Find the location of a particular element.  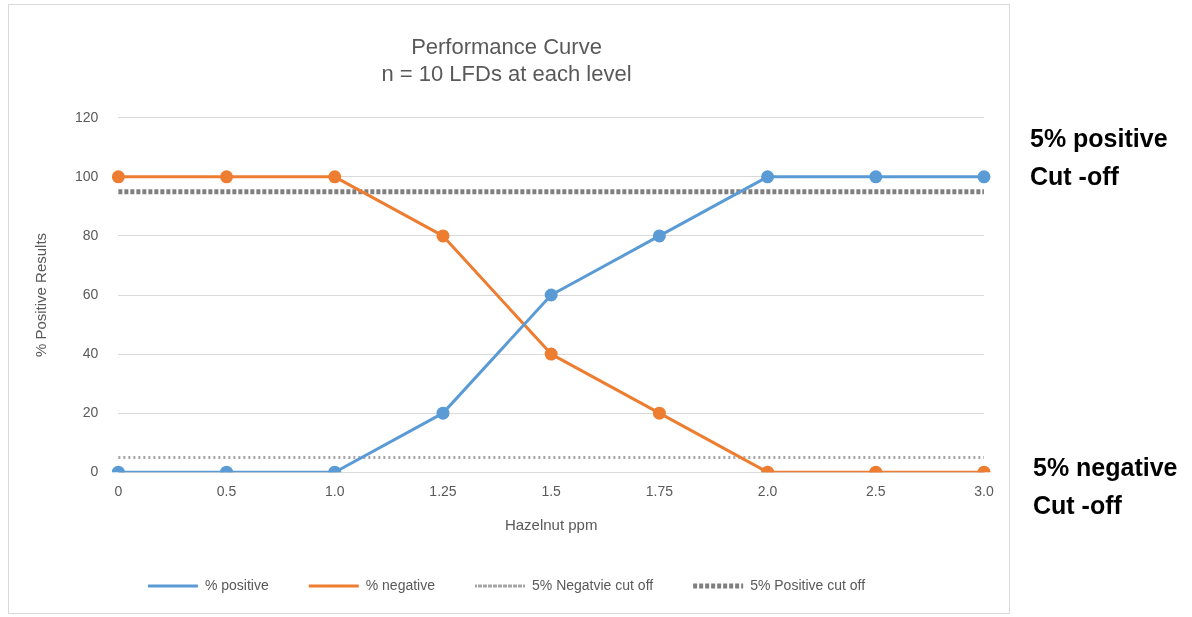

legend-label: 5% Positive cut off is located at coordinates (808, 584).